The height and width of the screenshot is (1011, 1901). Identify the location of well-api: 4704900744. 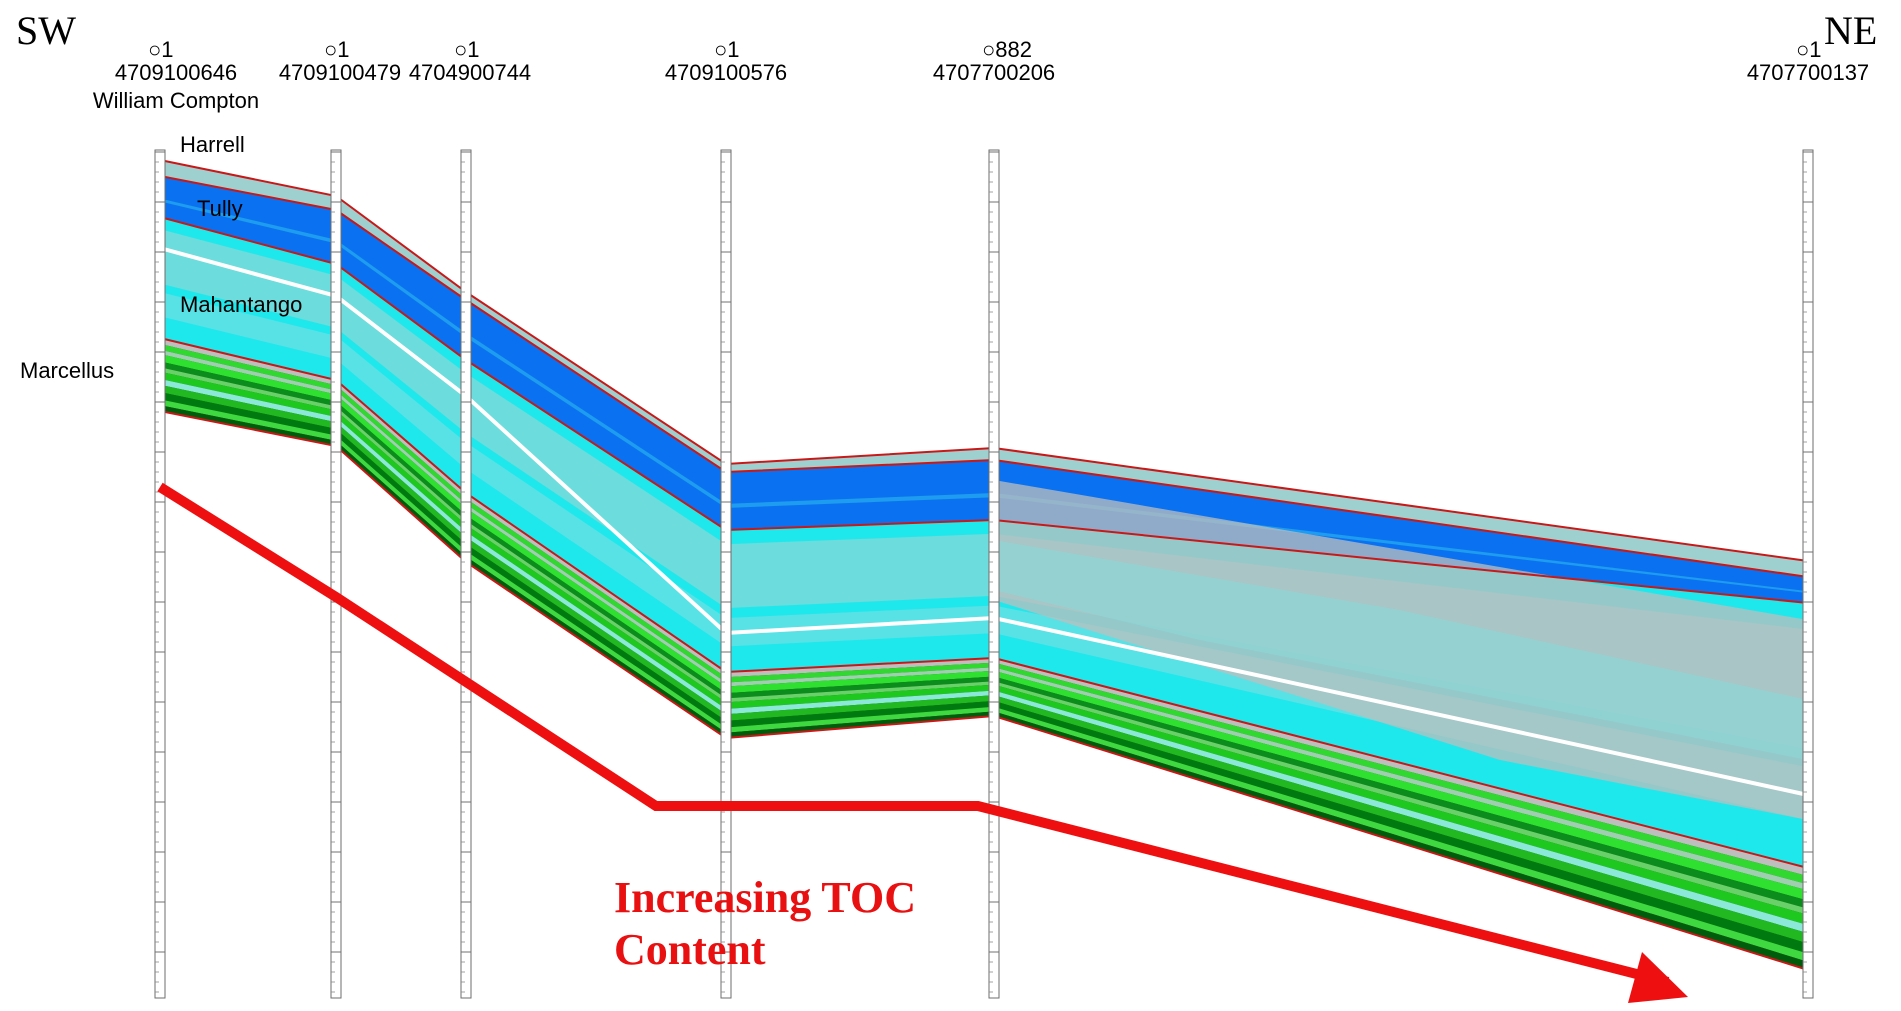
(470, 72).